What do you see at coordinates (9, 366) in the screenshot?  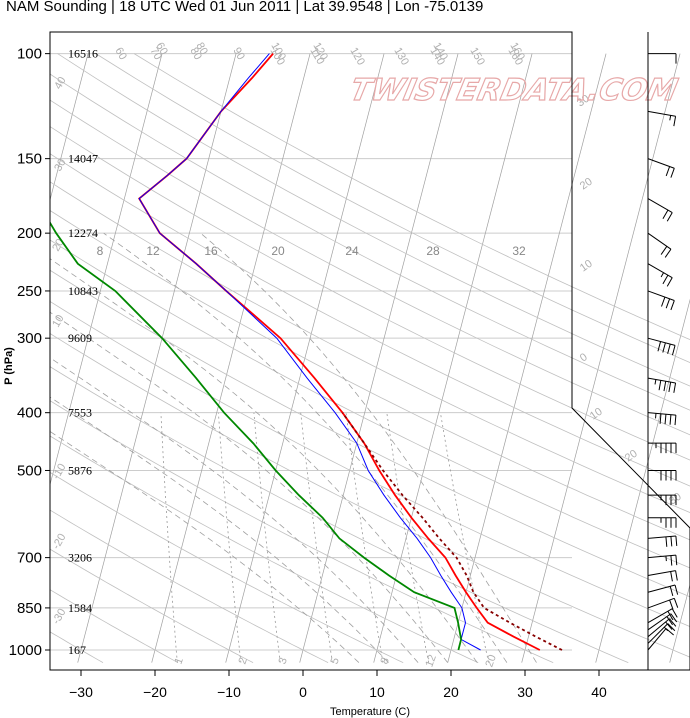 I see `y-axis-label: P (hPa)` at bounding box center [9, 366].